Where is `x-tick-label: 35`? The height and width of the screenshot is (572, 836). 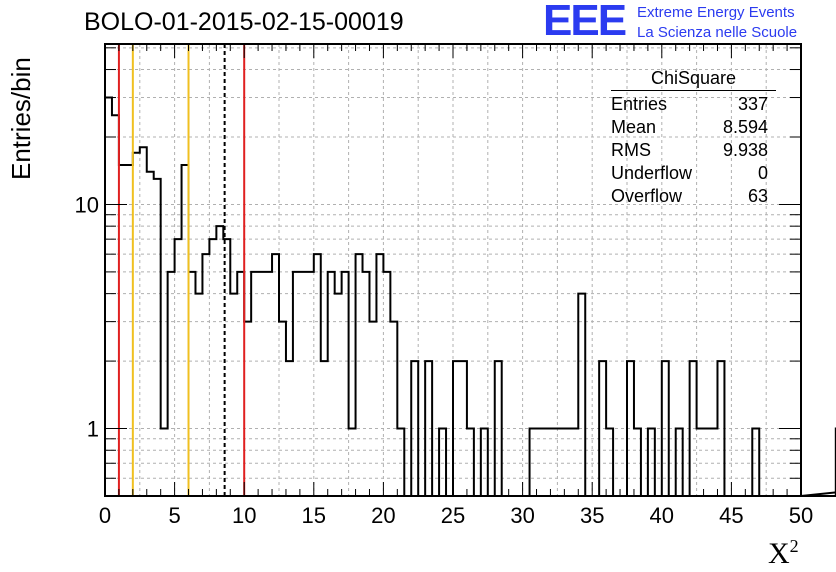 x-tick-label: 35 is located at coordinates (592, 515).